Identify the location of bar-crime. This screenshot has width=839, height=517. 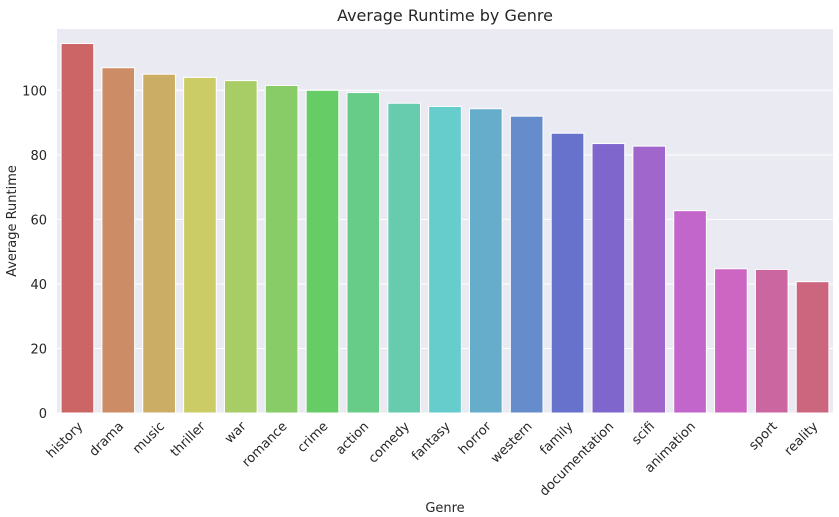
(322, 251).